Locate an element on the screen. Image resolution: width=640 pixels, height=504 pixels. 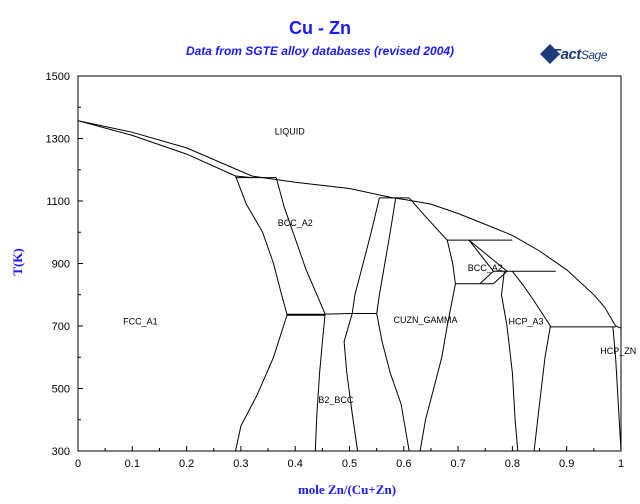
x-tick-label: 0.9 is located at coordinates (566, 464).